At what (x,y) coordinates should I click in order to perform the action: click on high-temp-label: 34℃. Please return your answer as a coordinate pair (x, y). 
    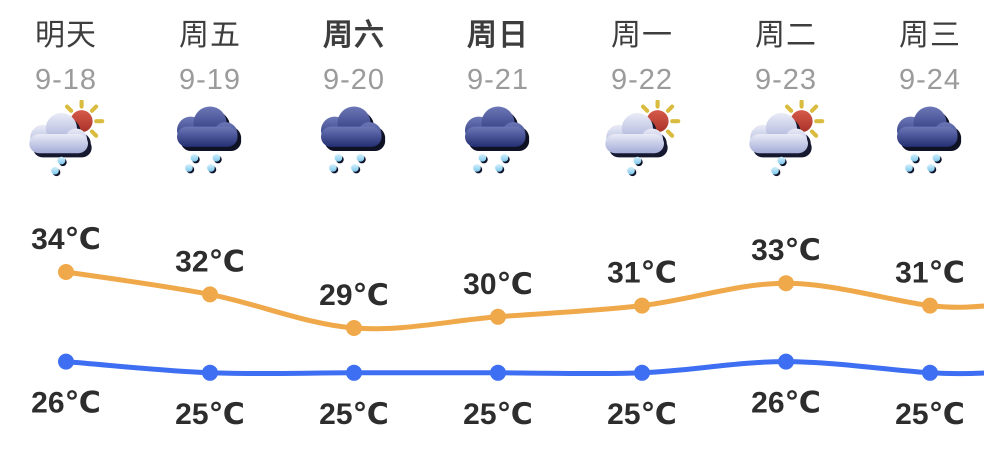
    Looking at the image, I should click on (66, 239).